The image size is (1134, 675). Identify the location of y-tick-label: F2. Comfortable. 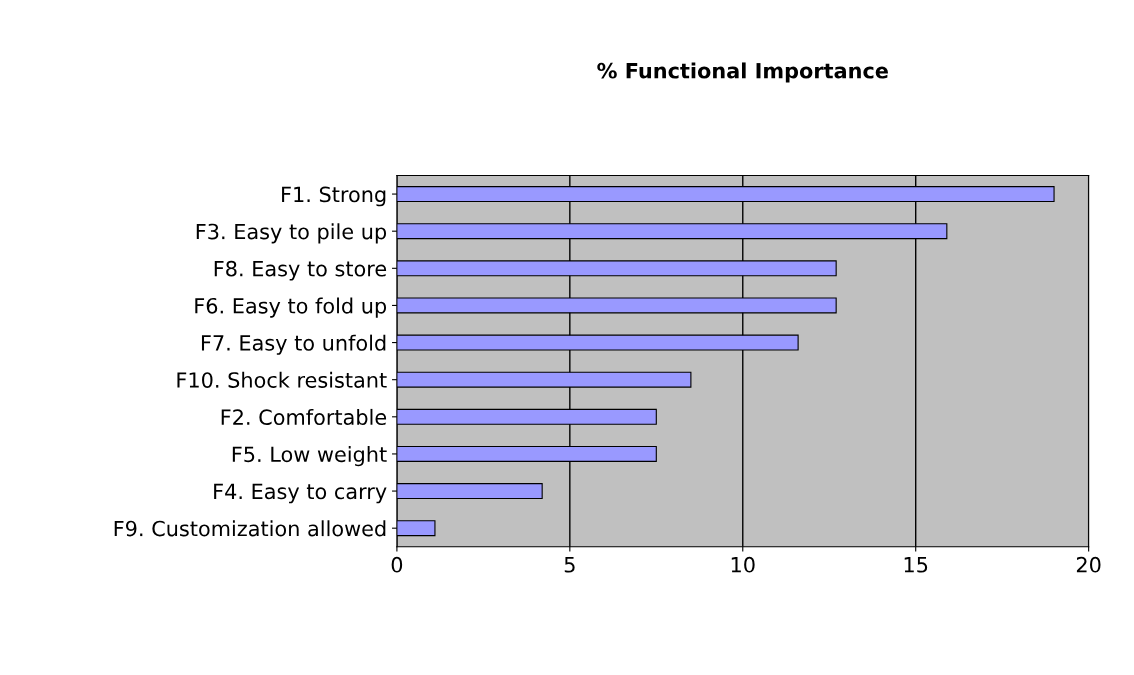
(304, 417).